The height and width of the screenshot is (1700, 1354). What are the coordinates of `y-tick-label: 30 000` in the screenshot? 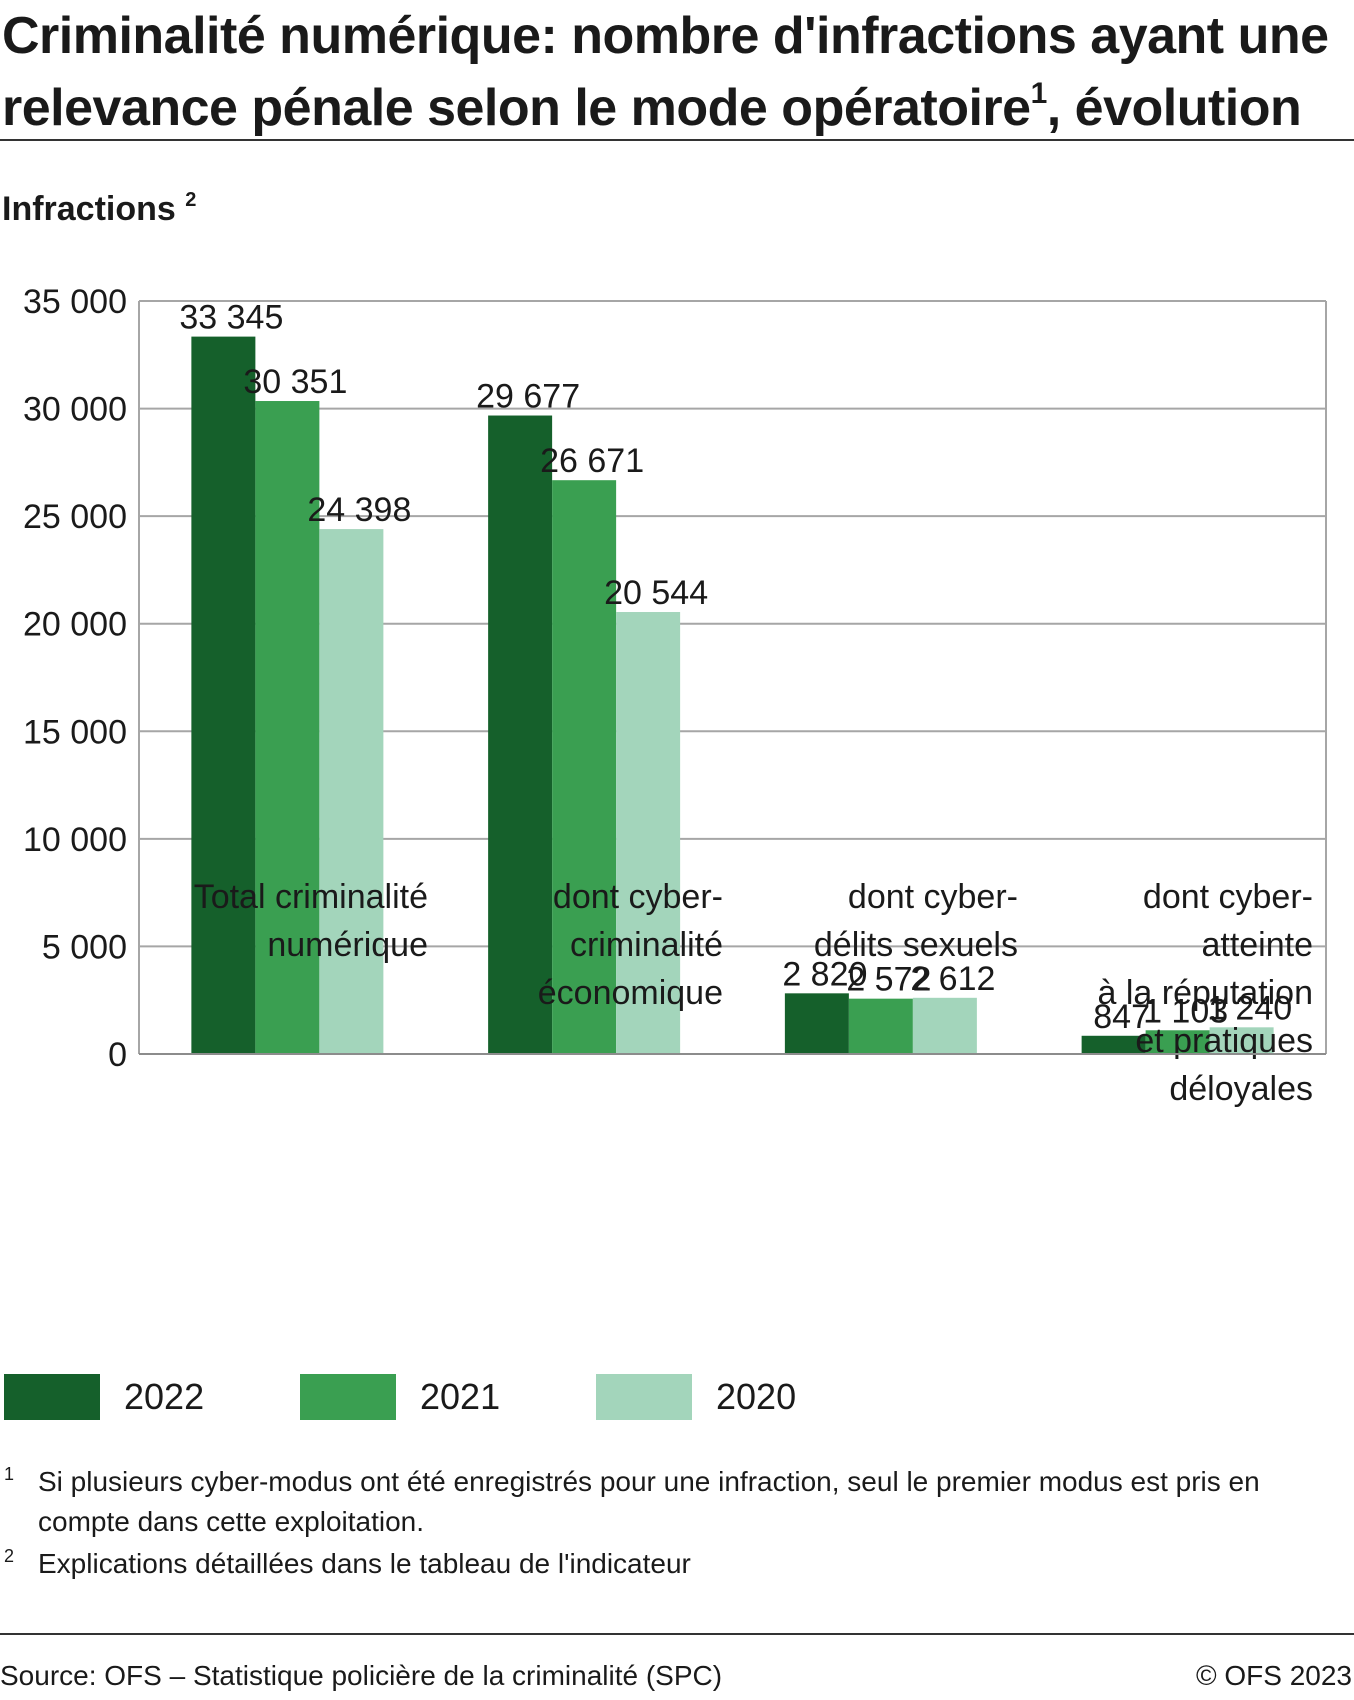 It's located at (75, 410).